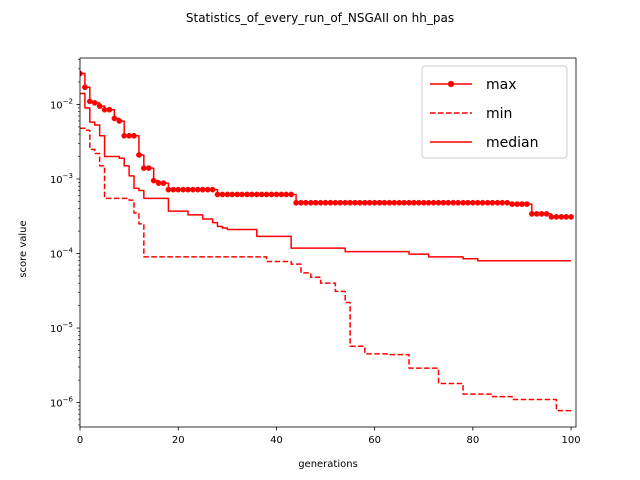 Image resolution: width=640 pixels, height=480 pixels. Describe the element at coordinates (61, 104) in the screenshot. I see `y-tick-label: 10⁻²` at that location.